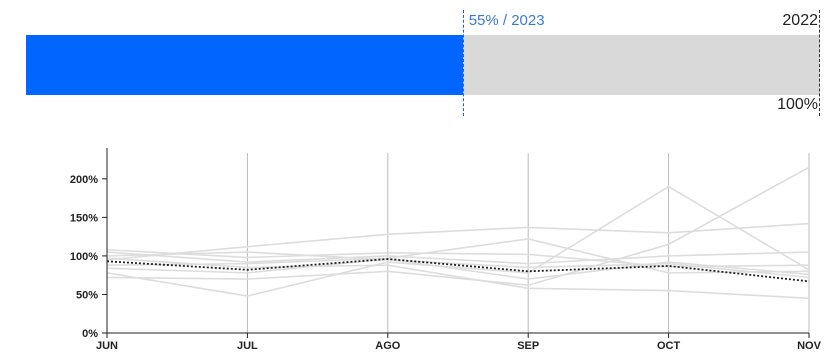 The width and height of the screenshot is (827, 357). Describe the element at coordinates (800, 20) in the screenshot. I see `progress-end-year: 2022` at that location.